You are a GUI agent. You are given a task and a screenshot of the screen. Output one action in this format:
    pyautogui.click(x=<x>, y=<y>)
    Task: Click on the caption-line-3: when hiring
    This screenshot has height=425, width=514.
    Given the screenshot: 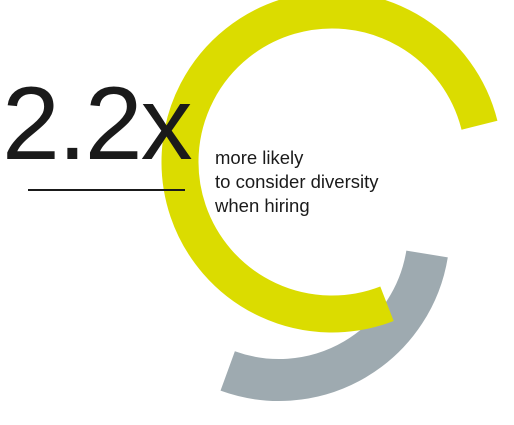 What is the action you would take?
    pyautogui.click(x=262, y=205)
    